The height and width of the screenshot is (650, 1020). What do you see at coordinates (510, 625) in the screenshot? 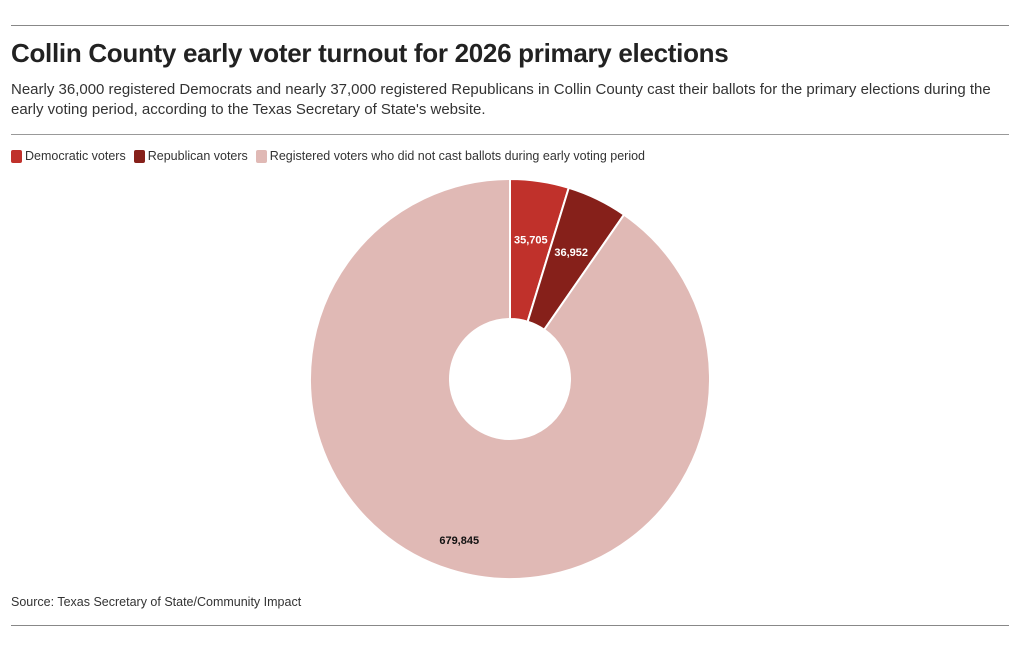
I see `bottom-rule` at bounding box center [510, 625].